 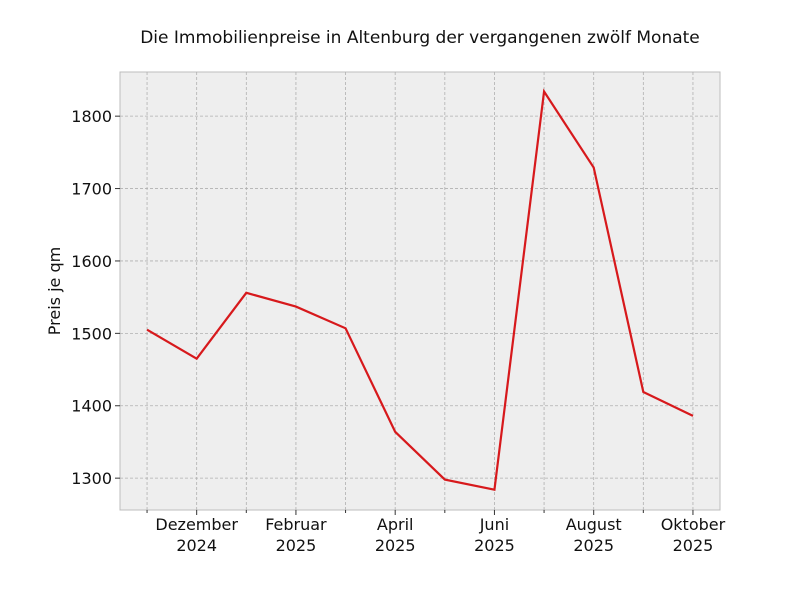 I want to click on x-tick-label: Dezember 2024, so click(x=196, y=535).